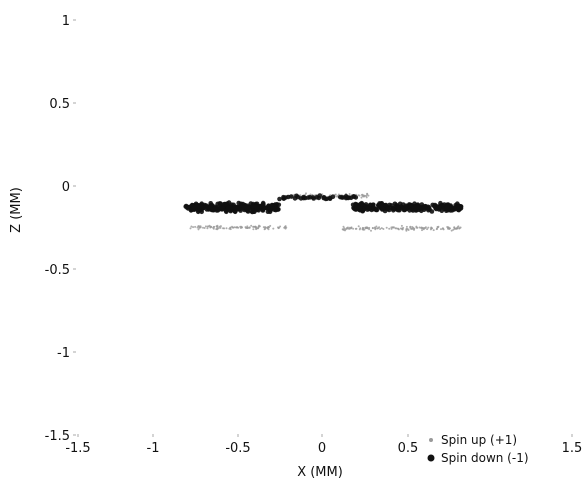 Image resolution: width=587 pixels, height=483 pixels. What do you see at coordinates (77, 448) in the screenshot?
I see `x-tick-label: -1.5` at bounding box center [77, 448].